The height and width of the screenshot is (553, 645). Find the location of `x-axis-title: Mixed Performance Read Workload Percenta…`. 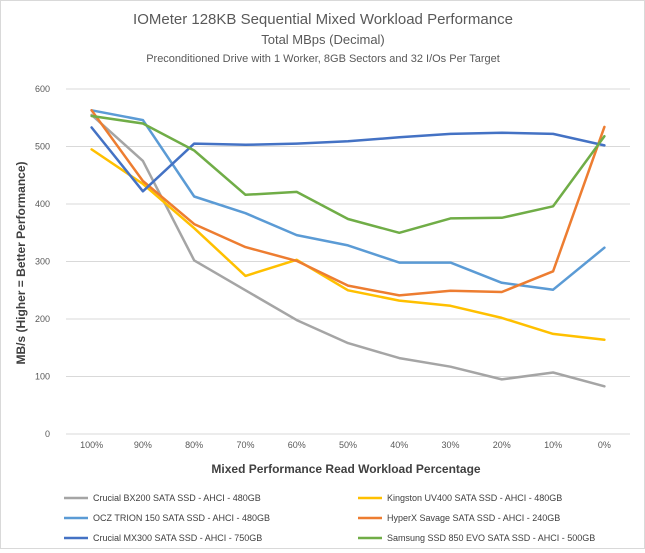

x-axis-title: Mixed Performance Read Workload Percenta… is located at coordinates (346, 469).